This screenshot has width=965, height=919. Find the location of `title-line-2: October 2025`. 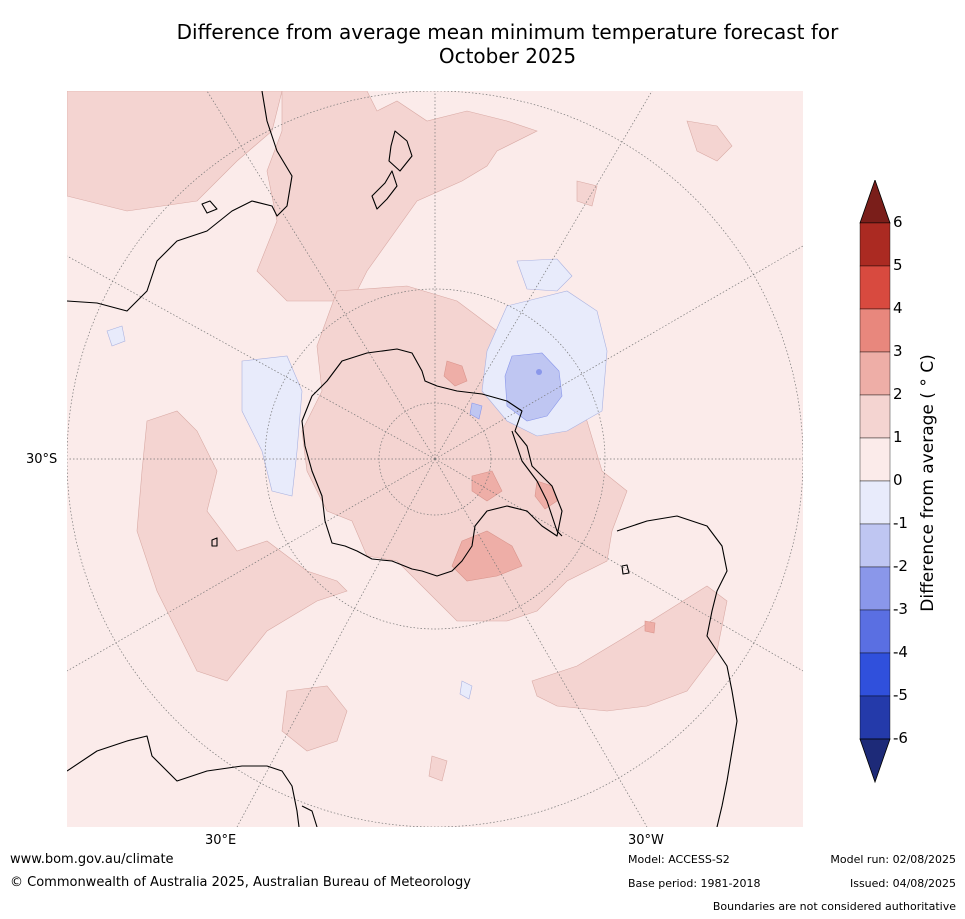

title-line-2: October 2025 is located at coordinates (507, 56).